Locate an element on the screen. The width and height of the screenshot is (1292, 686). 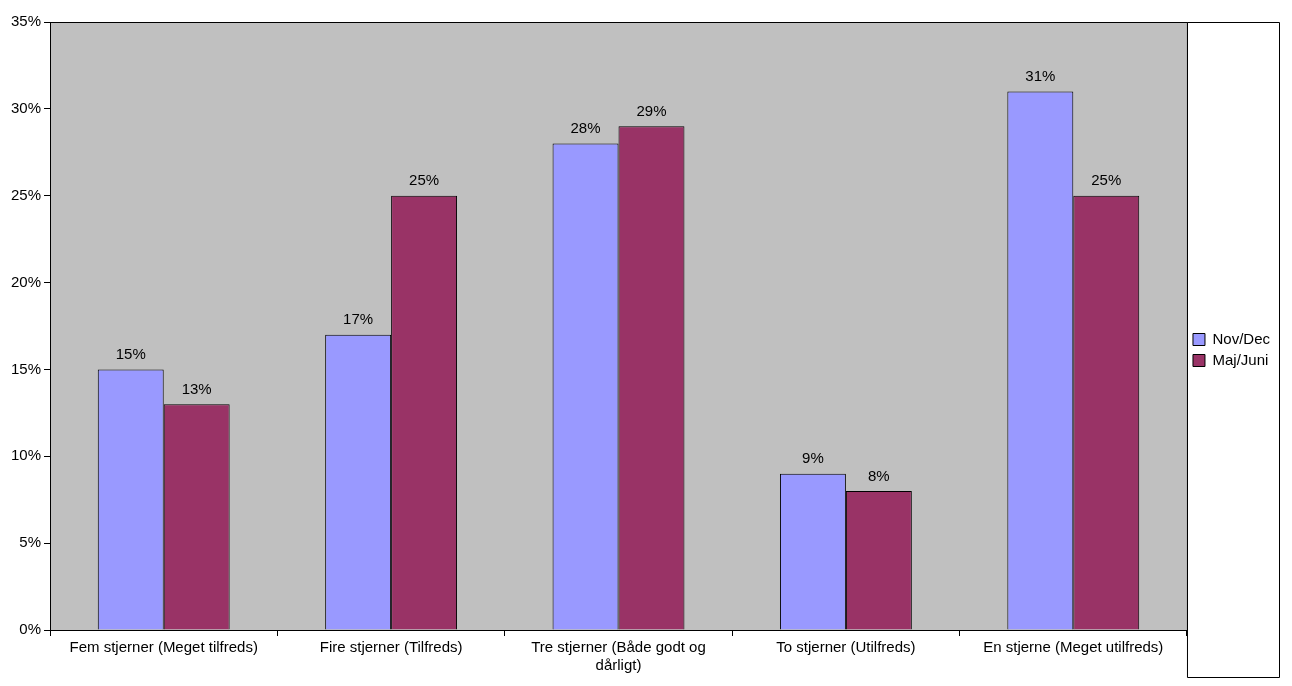
y-tick-label: 10% is located at coordinates (26, 455).